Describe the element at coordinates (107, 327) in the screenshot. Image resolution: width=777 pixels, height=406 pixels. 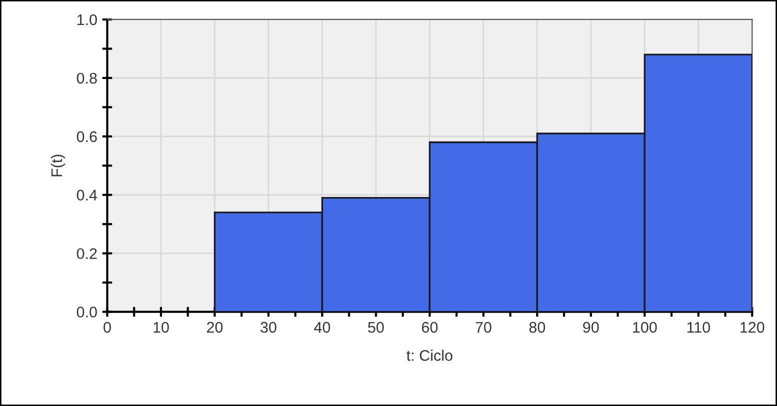
I see `x-tick-label: 0` at that location.